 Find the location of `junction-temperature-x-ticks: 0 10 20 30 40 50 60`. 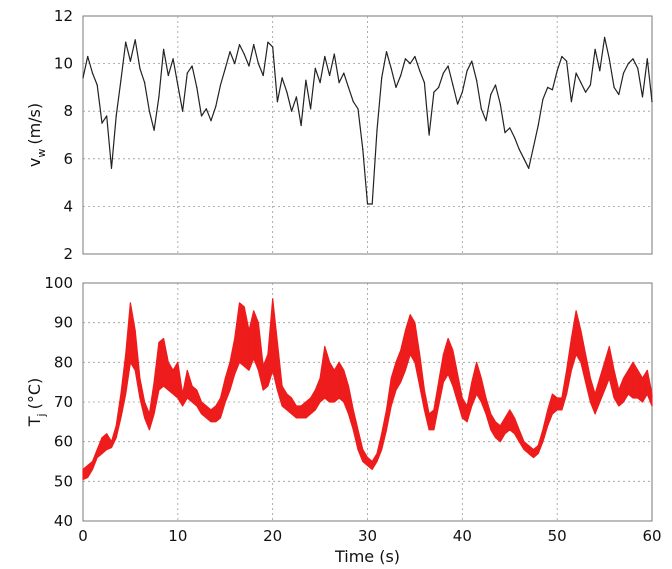

junction-temperature-x-ticks: 0 10 20 30 40 50 60 is located at coordinates (369, 536).